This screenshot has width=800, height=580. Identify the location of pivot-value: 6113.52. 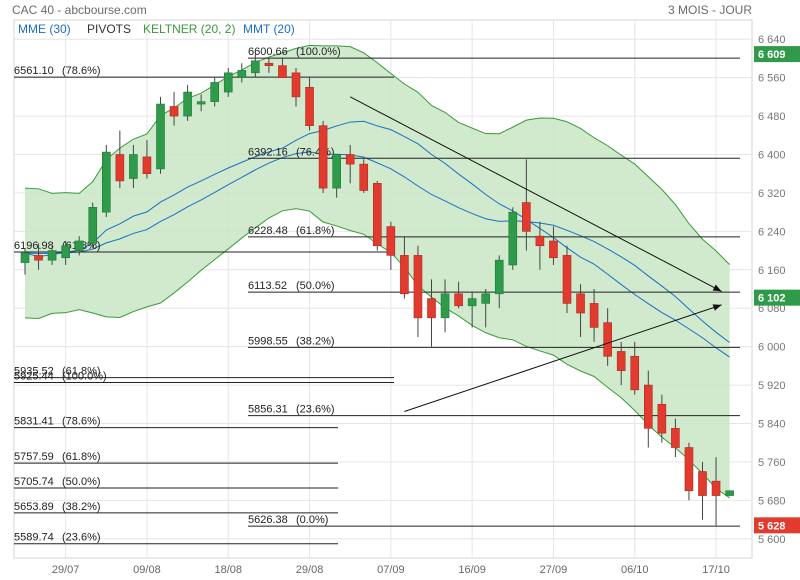
(267, 286).